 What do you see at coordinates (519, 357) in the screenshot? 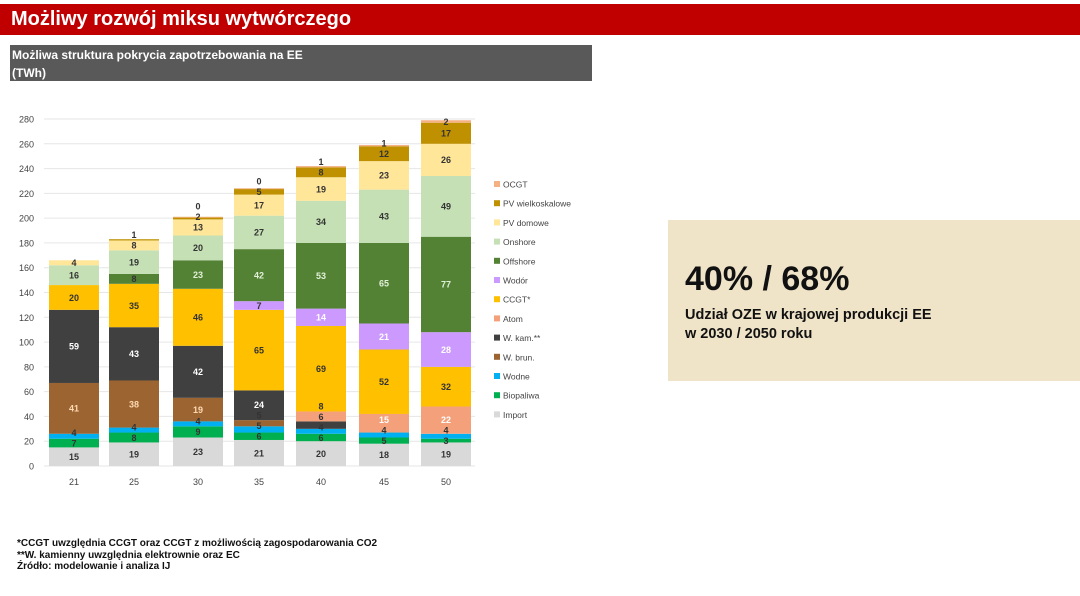
I see `legend-label: W. brun.` at bounding box center [519, 357].